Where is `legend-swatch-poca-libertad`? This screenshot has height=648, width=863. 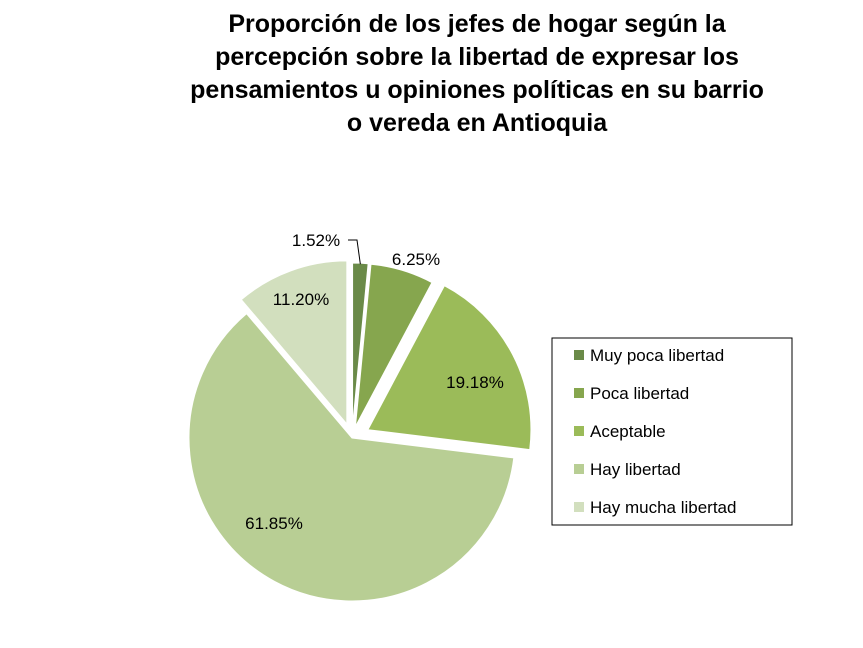
legend-swatch-poca-libertad is located at coordinates (579, 393).